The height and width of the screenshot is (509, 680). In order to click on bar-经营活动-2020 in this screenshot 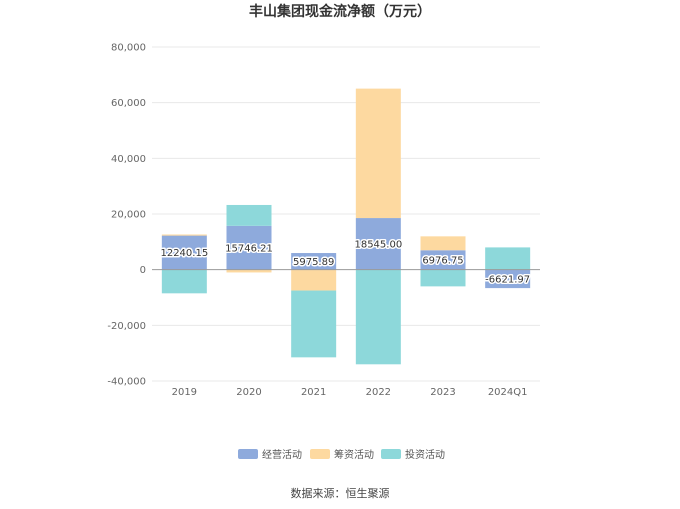, I will do `click(249, 247)`.